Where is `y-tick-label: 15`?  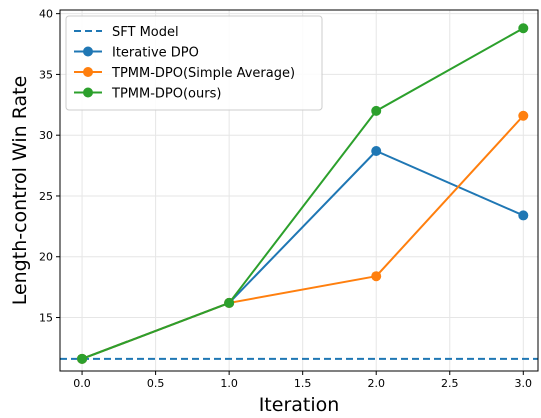 y-tick-label: 15 is located at coordinates (46, 318).